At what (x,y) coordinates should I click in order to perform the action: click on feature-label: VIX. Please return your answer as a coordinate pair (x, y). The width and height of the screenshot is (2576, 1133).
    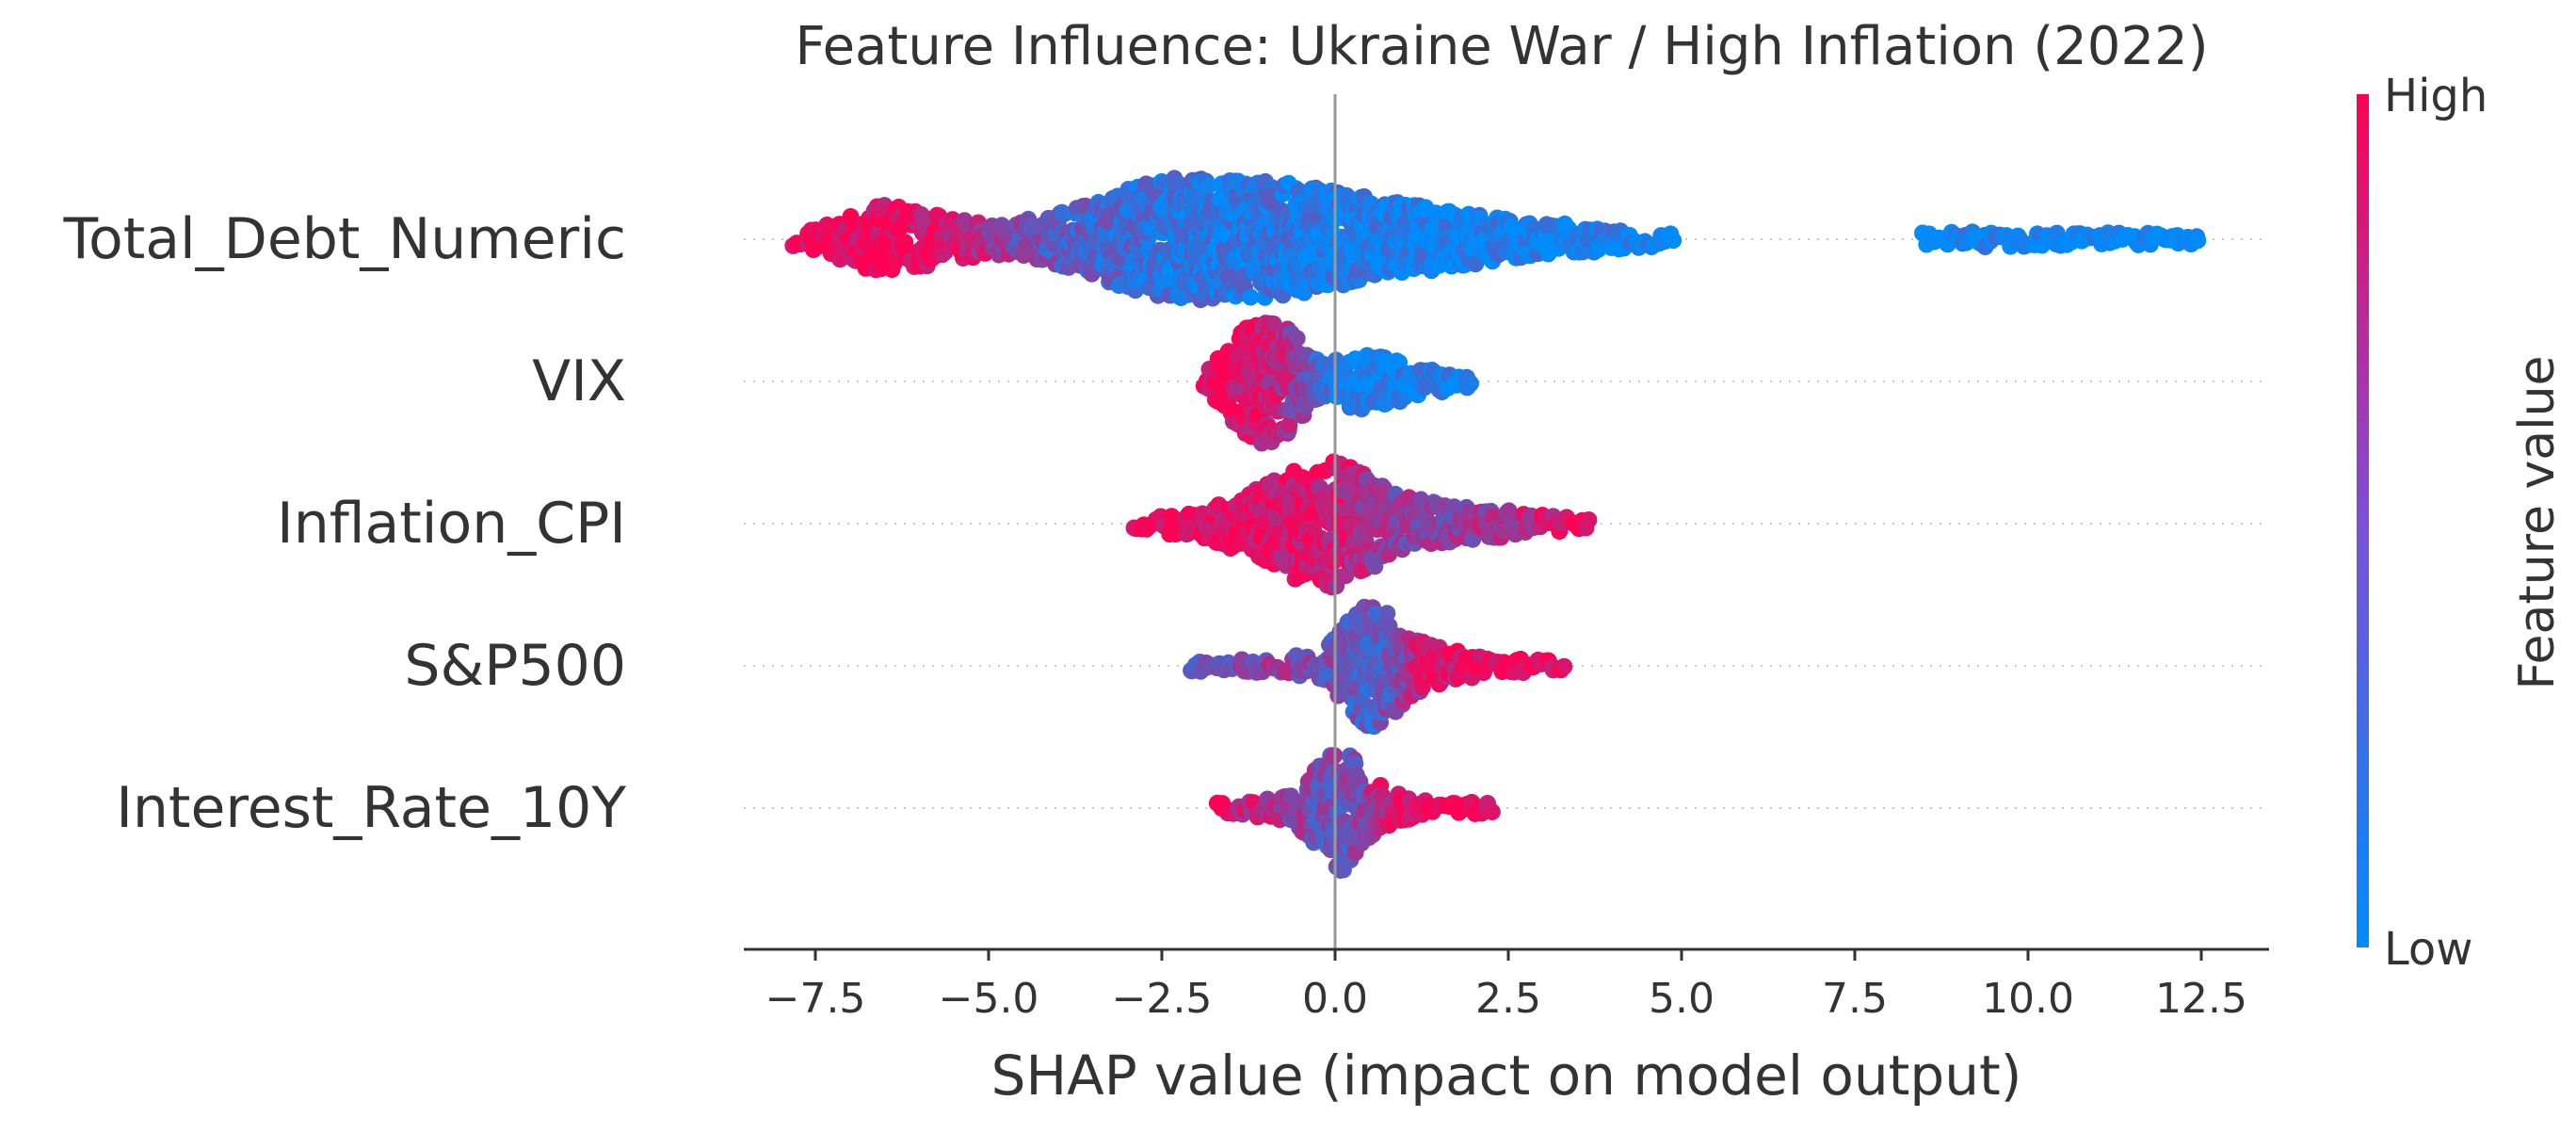
    Looking at the image, I should click on (579, 381).